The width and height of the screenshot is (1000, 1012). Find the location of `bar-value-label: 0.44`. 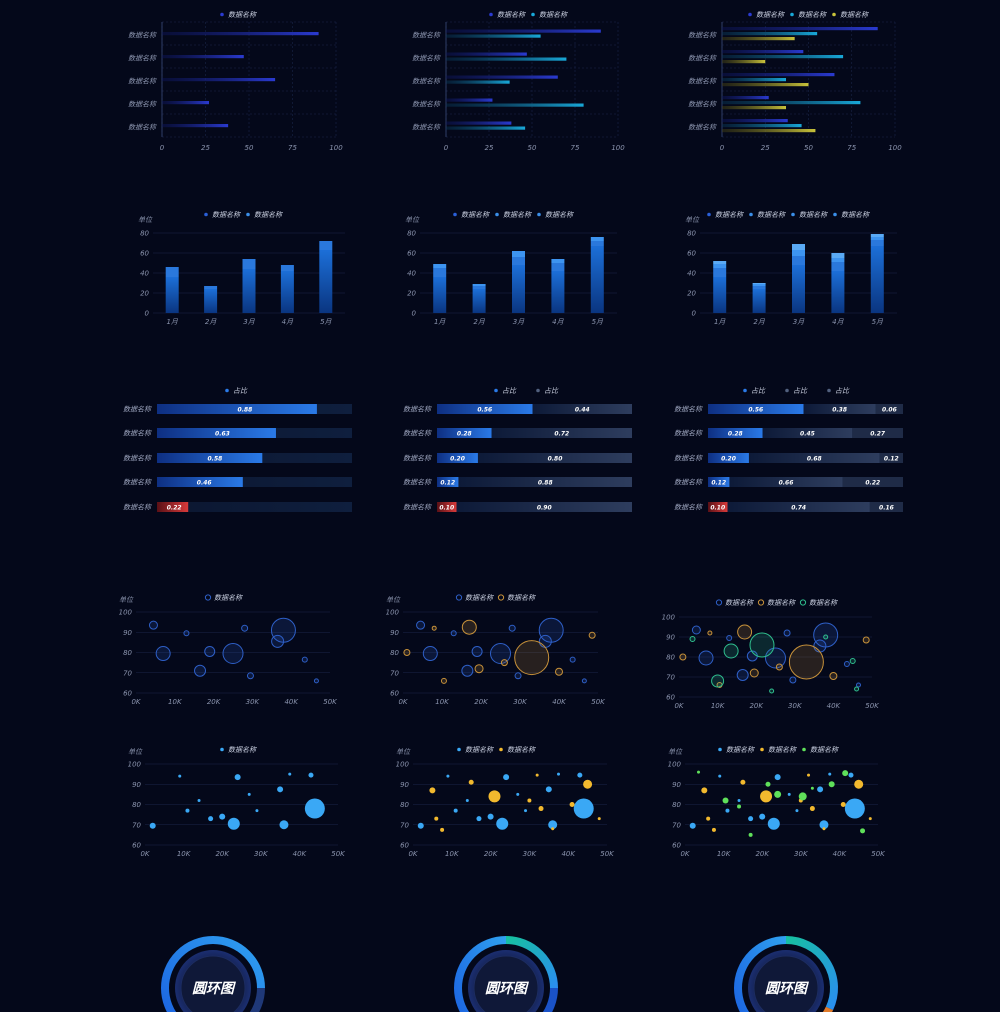

bar-value-label: 0.44 is located at coordinates (582, 409).